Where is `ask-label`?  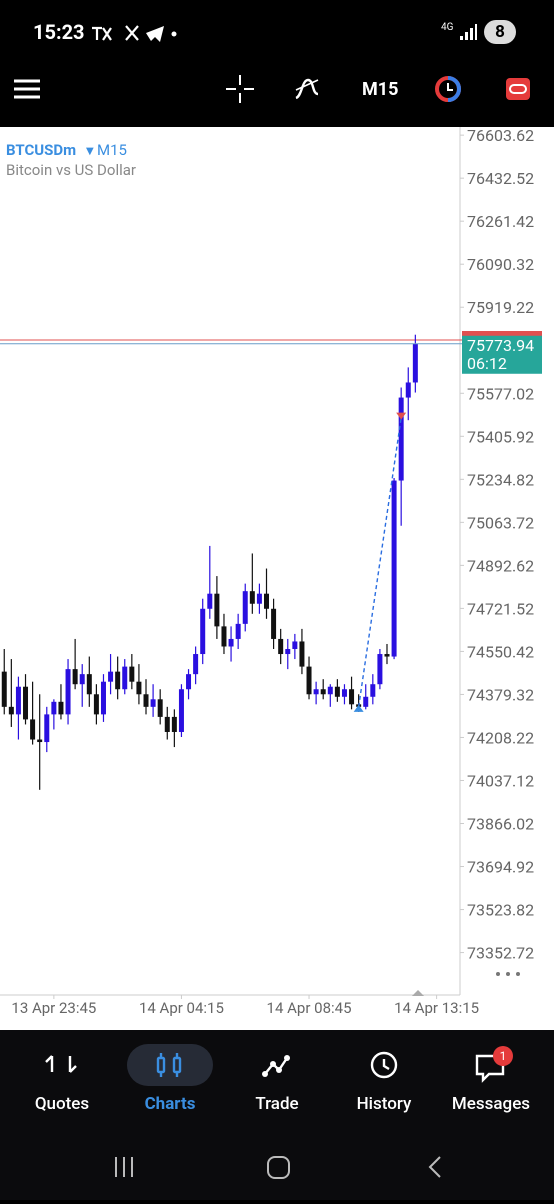
ask-label is located at coordinates (502, 334).